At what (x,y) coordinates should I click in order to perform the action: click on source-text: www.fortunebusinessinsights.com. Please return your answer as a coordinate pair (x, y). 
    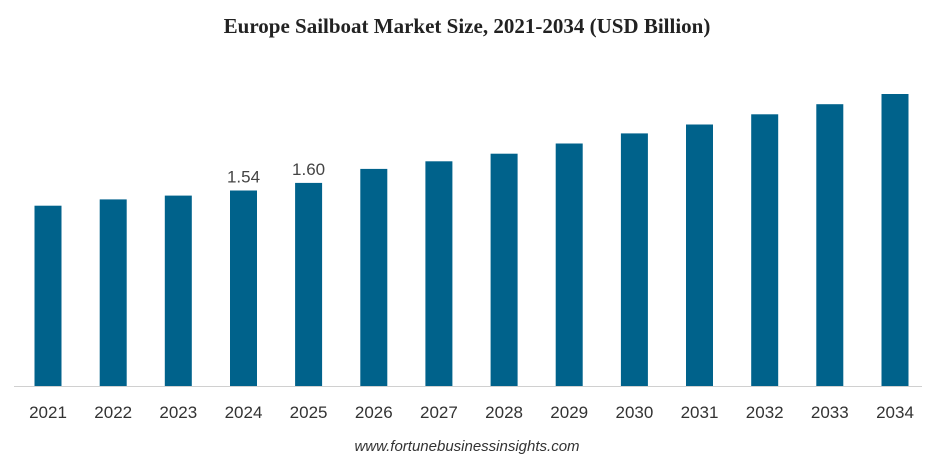
    Looking at the image, I should click on (467, 446).